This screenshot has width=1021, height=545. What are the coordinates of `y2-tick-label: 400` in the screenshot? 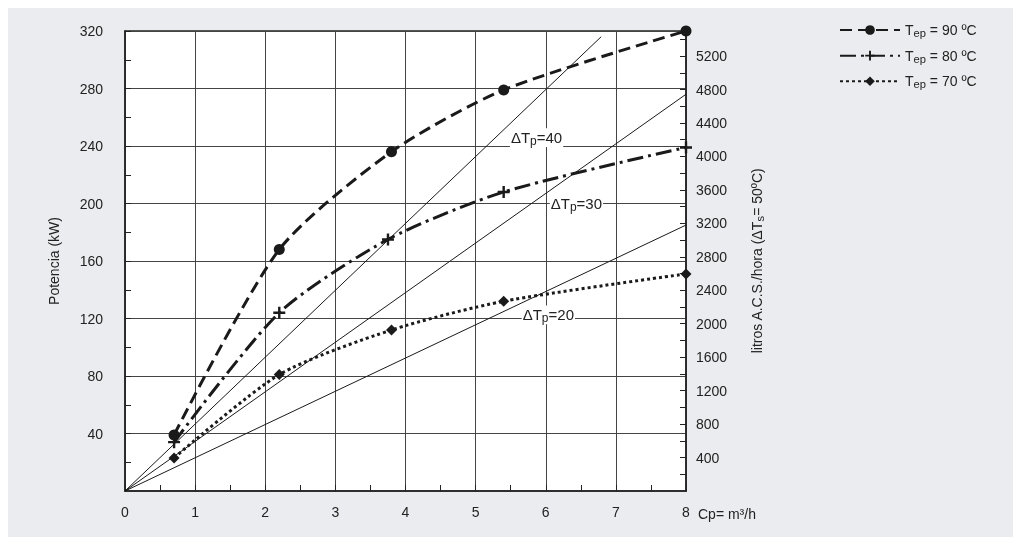 It's located at (708, 457).